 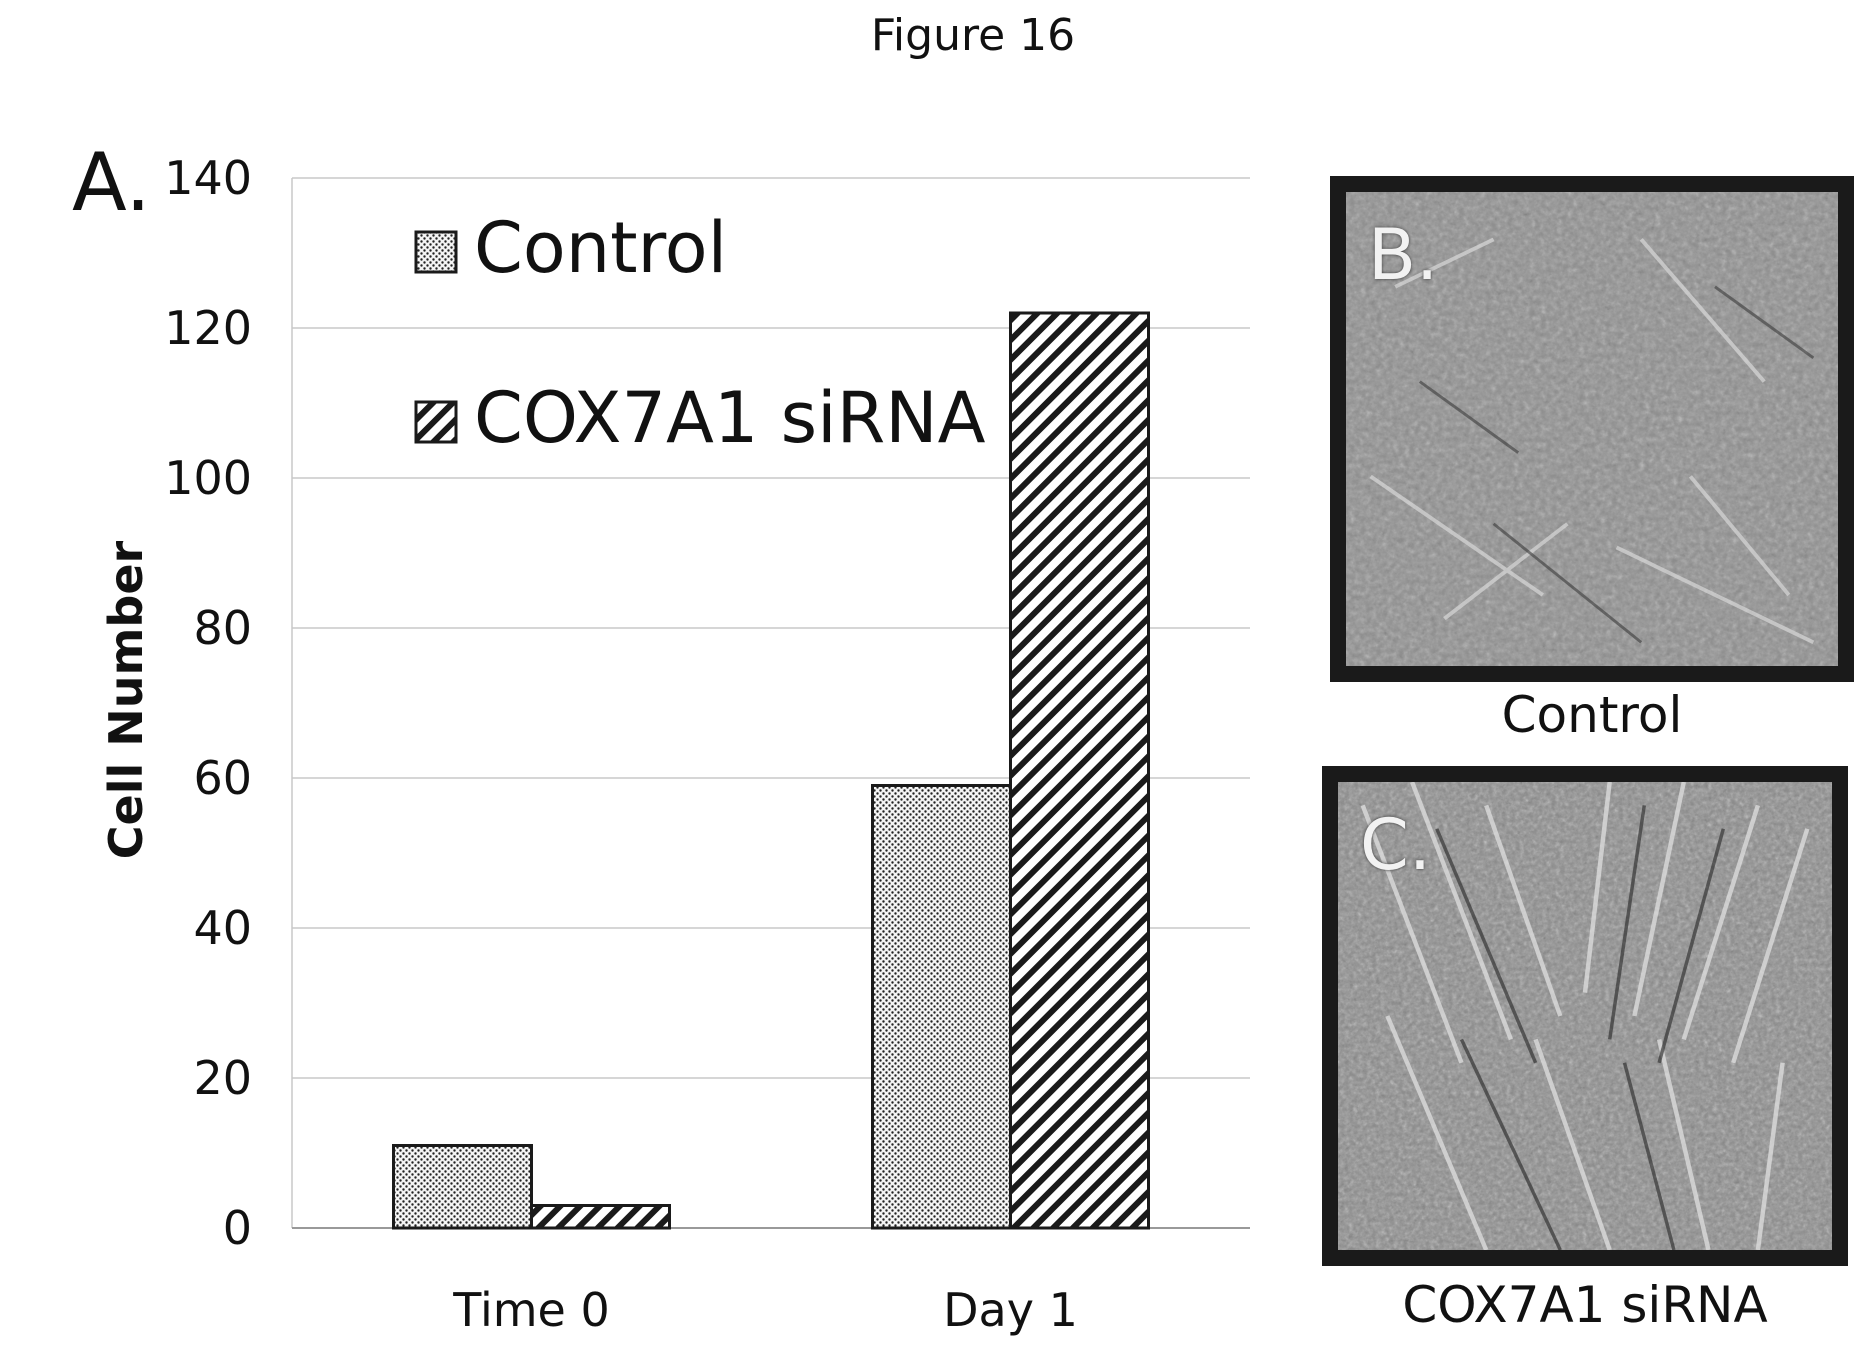 I want to click on y-tick-label: 80, so click(x=222, y=628).